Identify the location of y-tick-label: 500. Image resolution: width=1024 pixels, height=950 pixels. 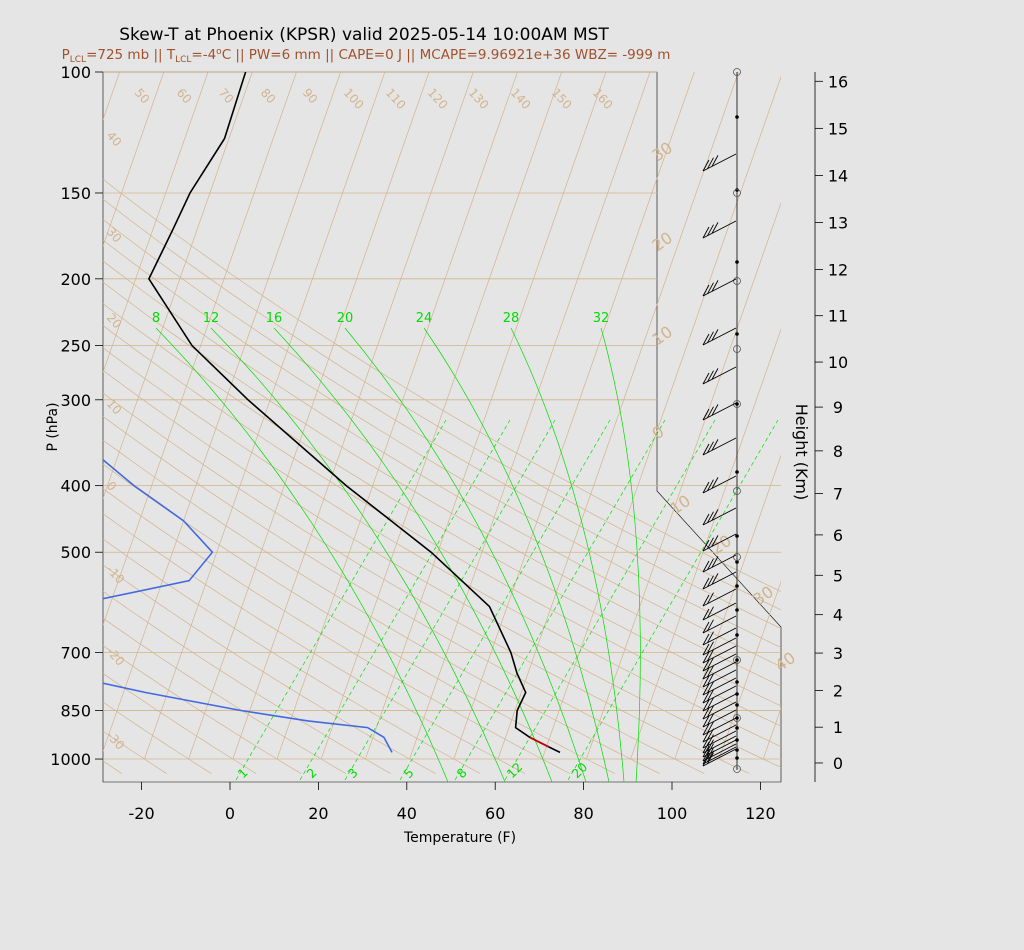
(75, 552).